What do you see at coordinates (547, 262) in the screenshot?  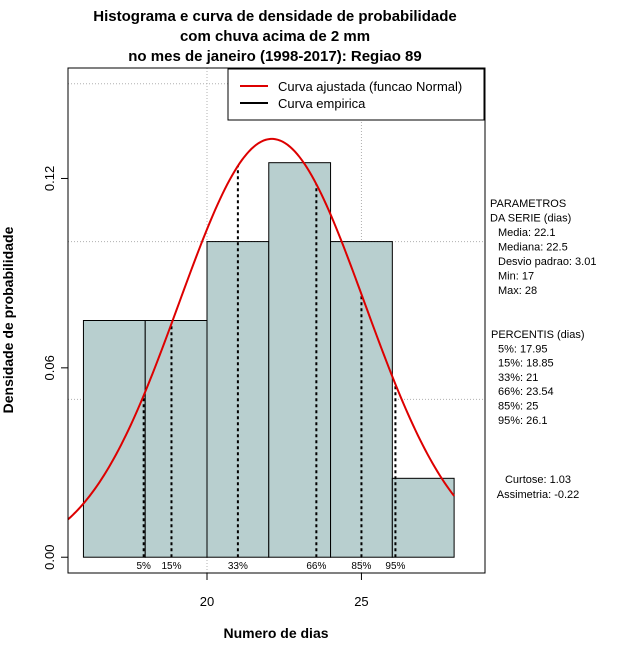 I see `parameter-line: Desvio padrao: 3.01` at bounding box center [547, 262].